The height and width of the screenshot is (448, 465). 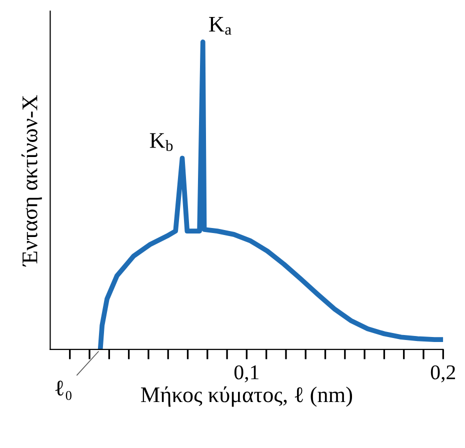 What do you see at coordinates (63, 390) in the screenshot?
I see `annotation: ℓ₀` at bounding box center [63, 390].